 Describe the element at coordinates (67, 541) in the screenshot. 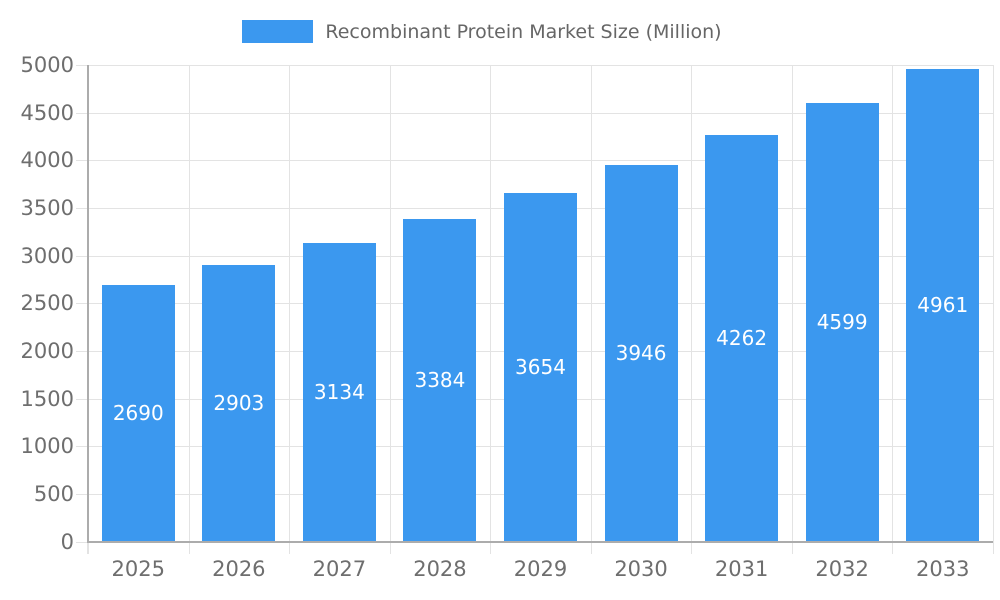

I see `y-axis-tick-label: 0` at that location.